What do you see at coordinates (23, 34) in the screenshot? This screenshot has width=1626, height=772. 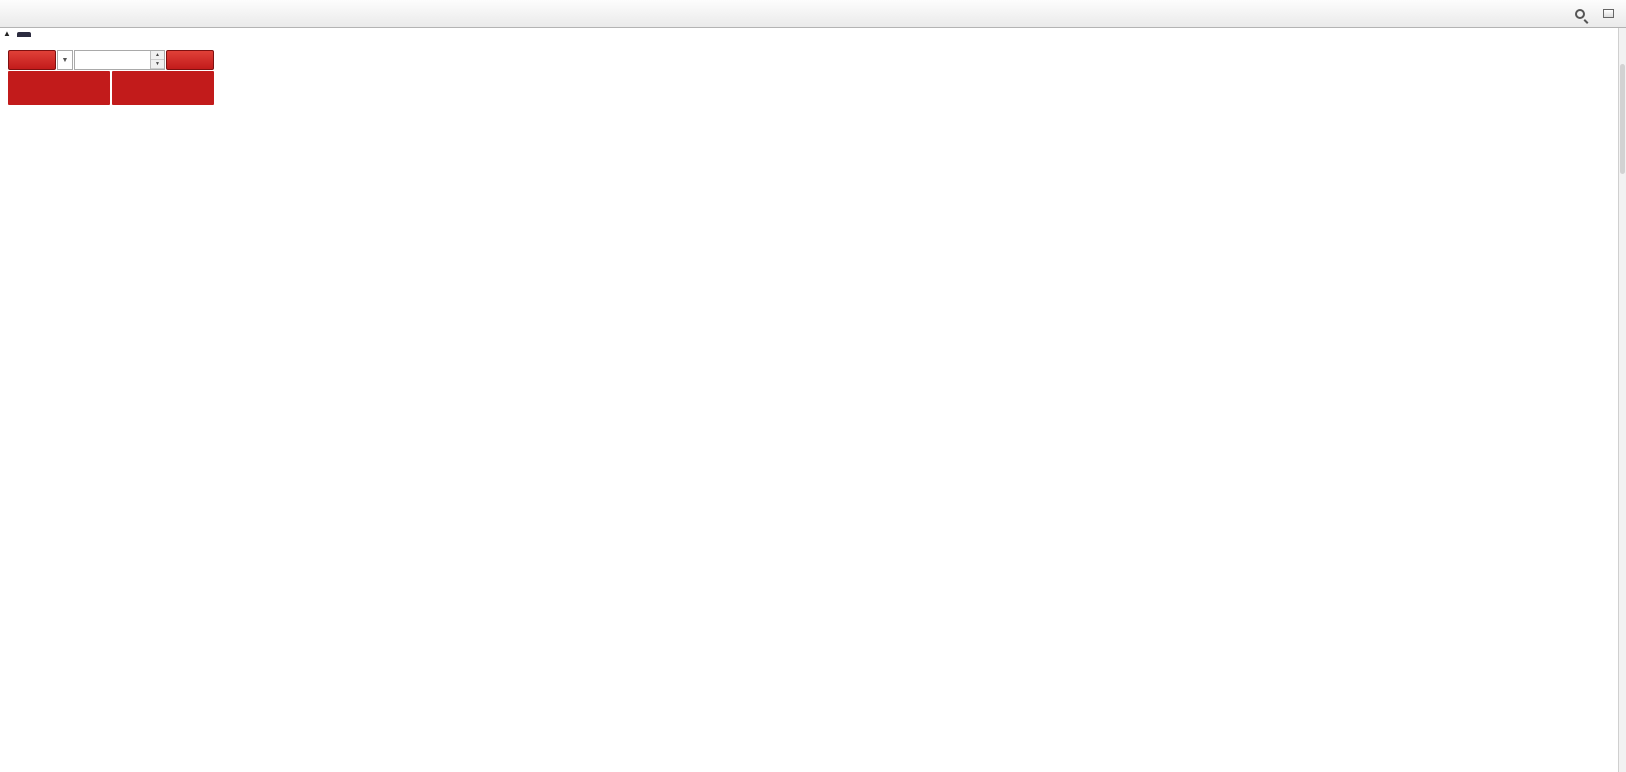 I see `symbol-tab` at bounding box center [23, 34].